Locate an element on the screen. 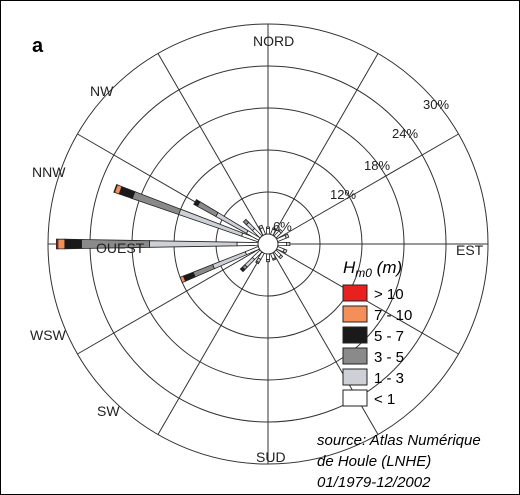 The image size is (520, 495). ring-label-6: 6% is located at coordinates (282, 226).